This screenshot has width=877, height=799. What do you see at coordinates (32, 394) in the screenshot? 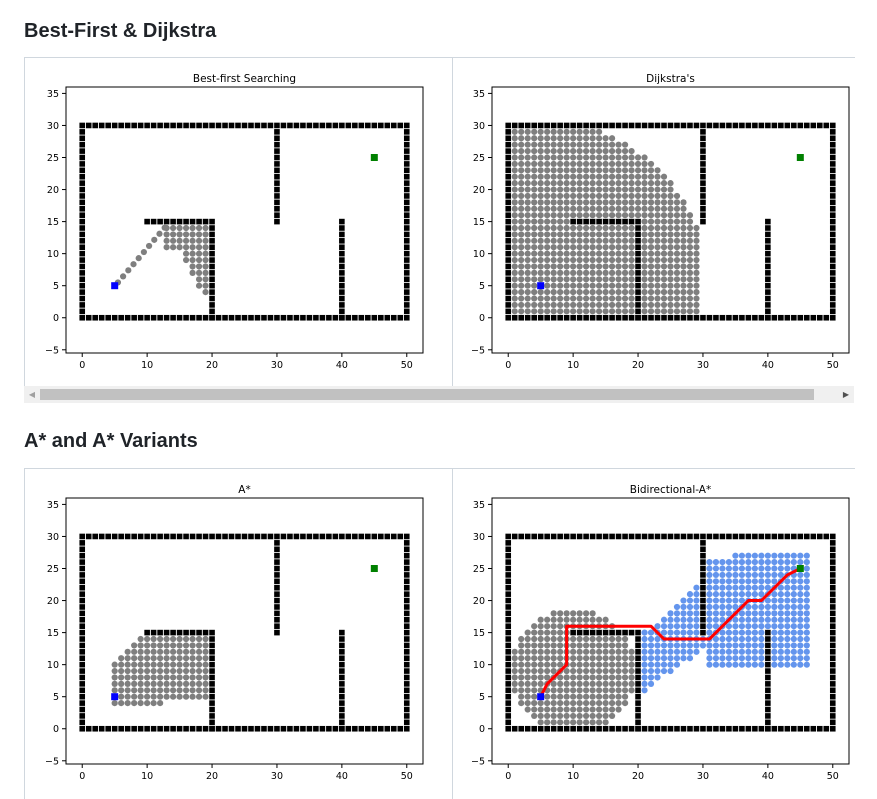
I see `scroll-left-arrow-icon: ◀` at bounding box center [32, 394].